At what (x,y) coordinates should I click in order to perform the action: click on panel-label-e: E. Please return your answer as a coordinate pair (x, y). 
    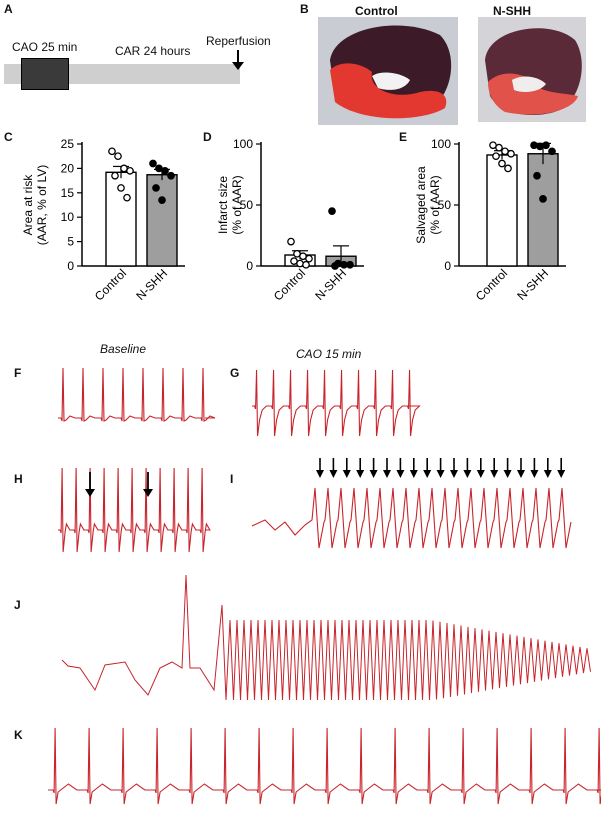
    Looking at the image, I should click on (403, 137).